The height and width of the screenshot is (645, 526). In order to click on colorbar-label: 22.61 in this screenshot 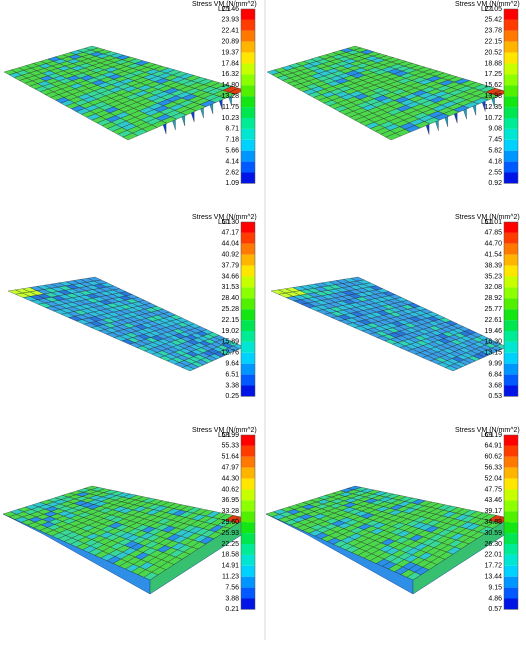, I will do `click(493, 320)`.